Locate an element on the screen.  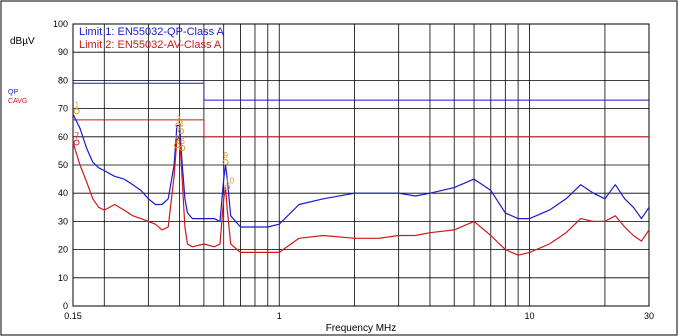
y-tick-label: 40 is located at coordinates (63, 193).